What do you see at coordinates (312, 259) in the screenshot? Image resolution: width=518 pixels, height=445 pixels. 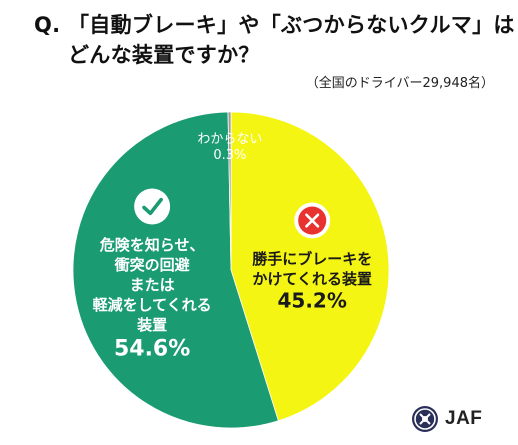 I see `slice-label-0-line-0: 勝手にブレーキを` at bounding box center [312, 259].